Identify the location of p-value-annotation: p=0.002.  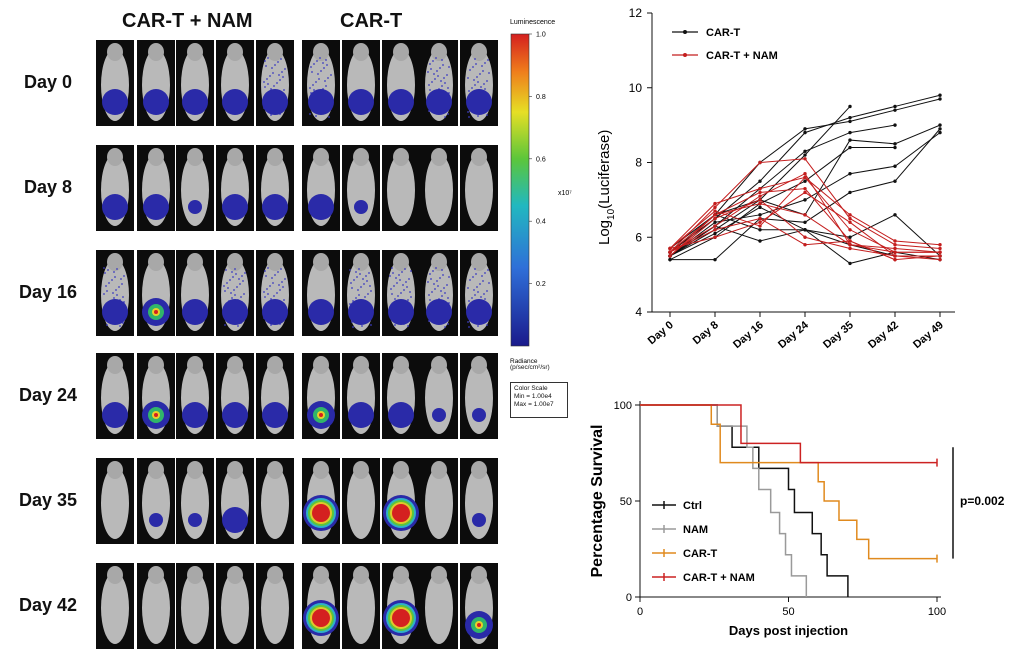
(982, 501).